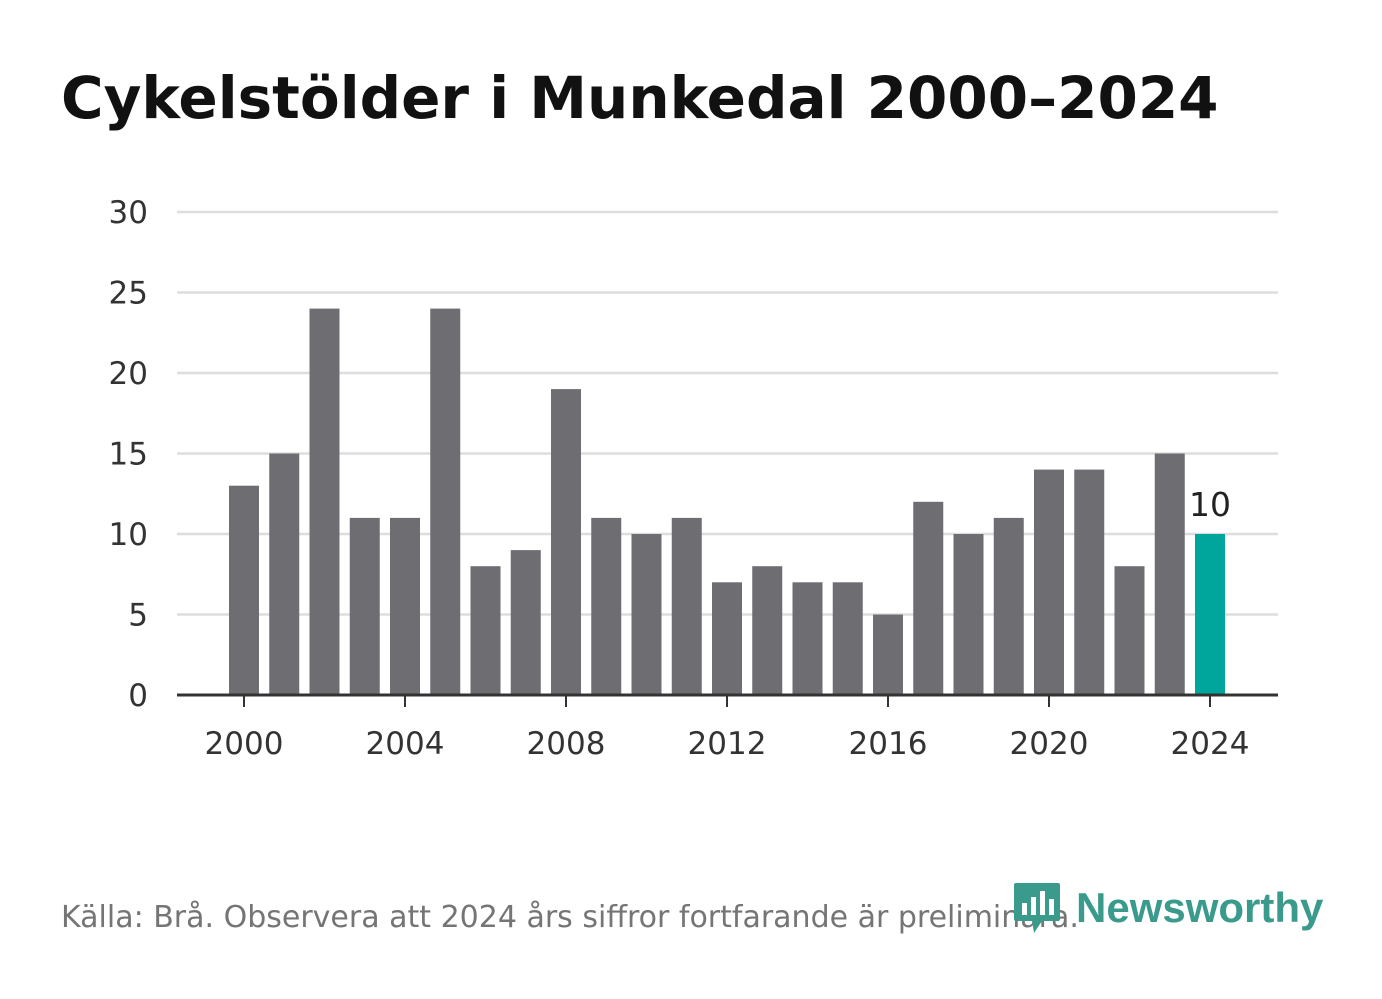 Image resolution: width=1382 pixels, height=999 pixels. I want to click on newsworthy-logo-text: Newsworthy, so click(1200, 907).